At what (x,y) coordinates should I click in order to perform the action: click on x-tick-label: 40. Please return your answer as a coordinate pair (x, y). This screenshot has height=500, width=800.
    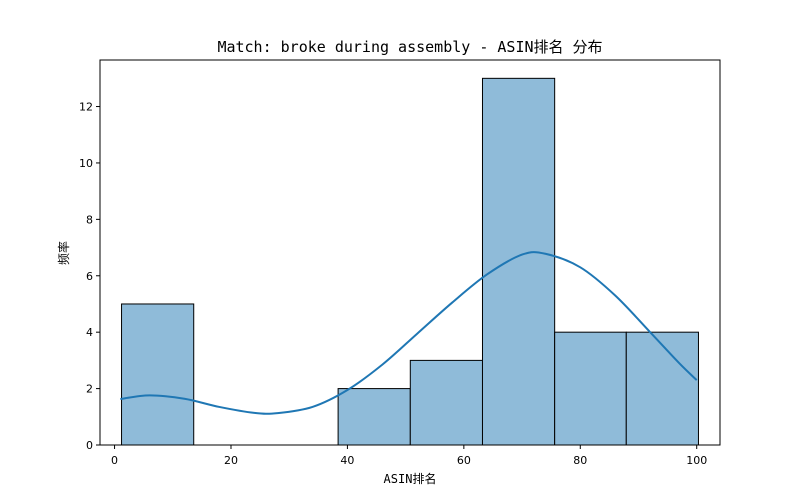
    Looking at the image, I should click on (347, 460).